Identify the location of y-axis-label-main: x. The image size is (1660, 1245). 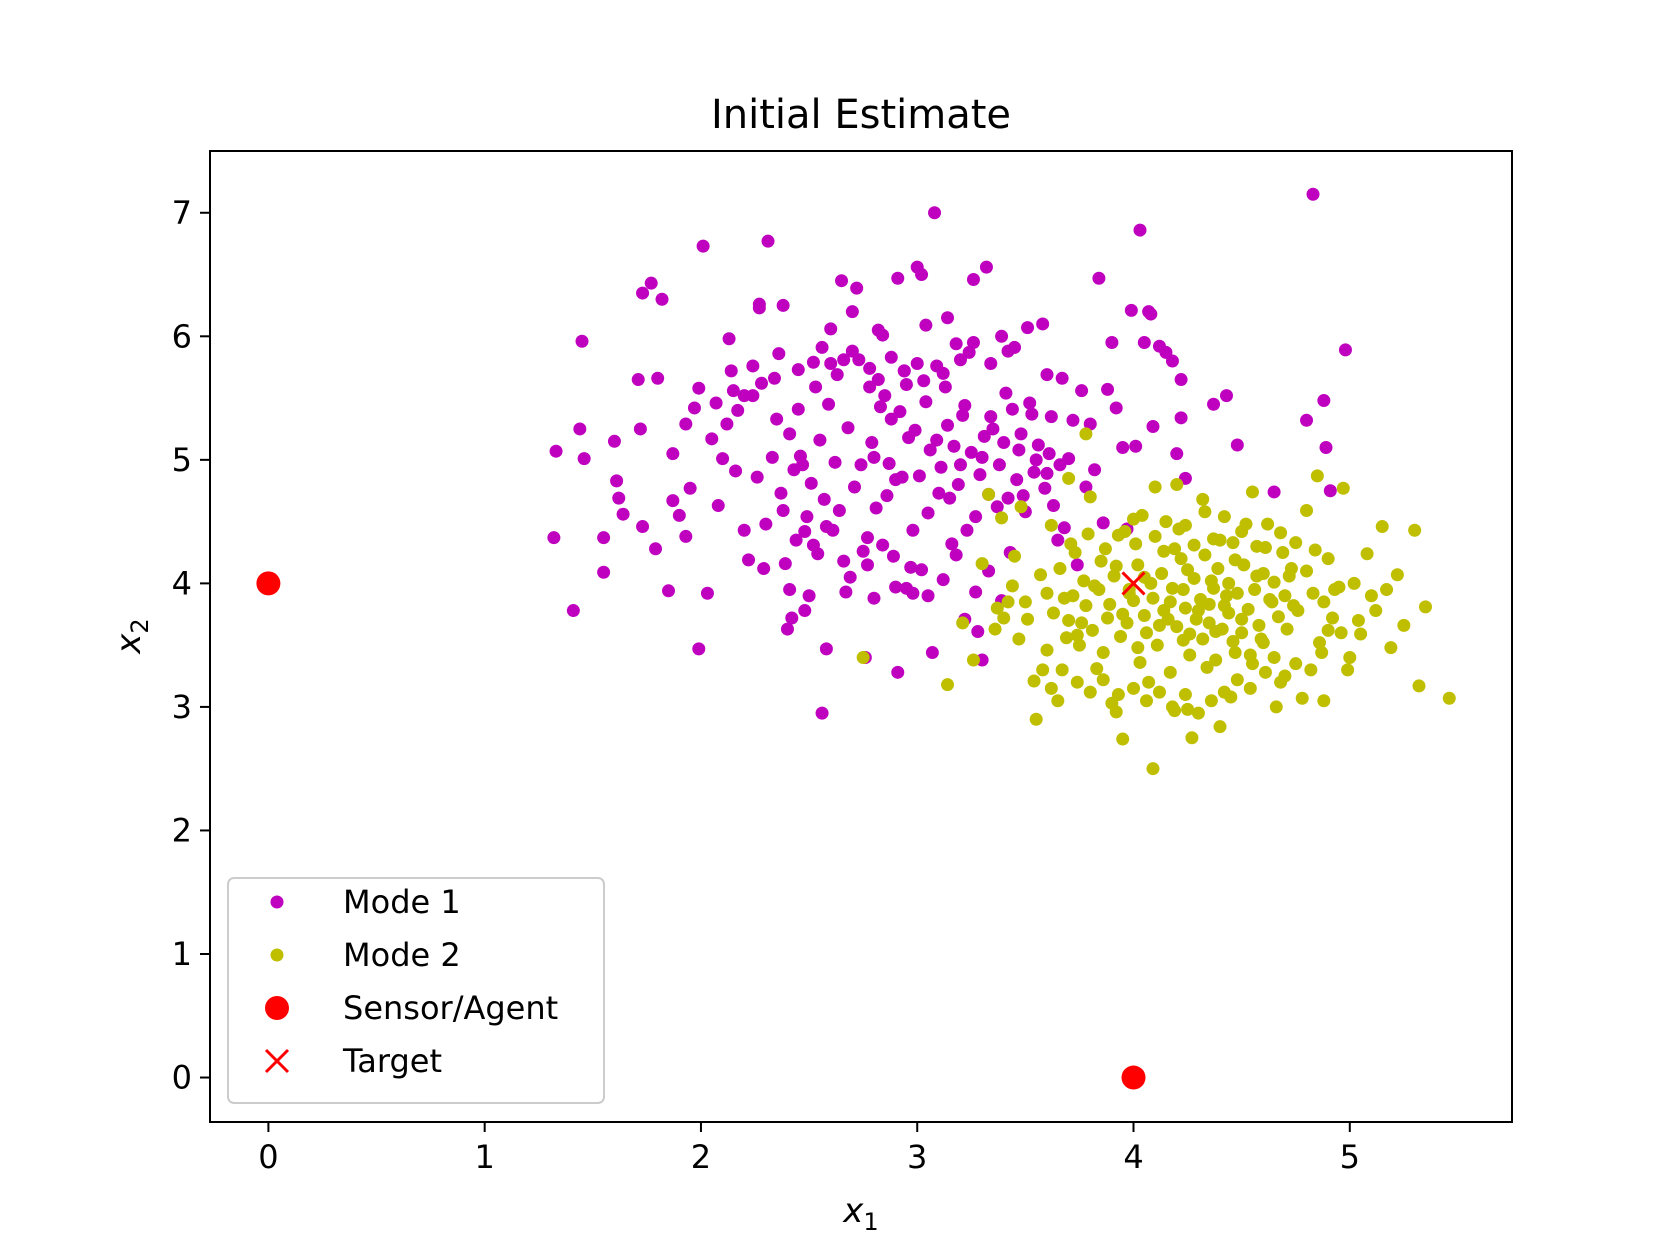
(129, 644).